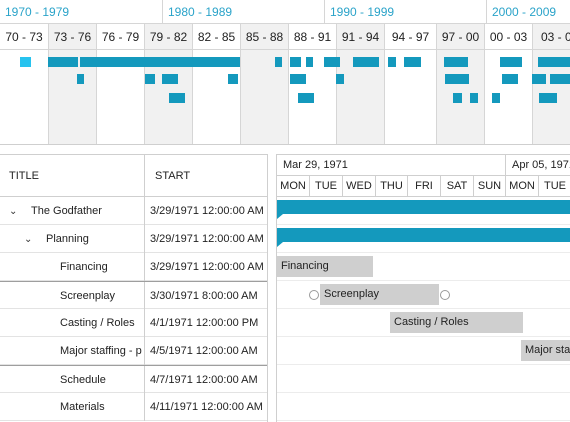 This screenshot has width=570, height=422. I want to click on period-label: 88 - 91, so click(312, 37).